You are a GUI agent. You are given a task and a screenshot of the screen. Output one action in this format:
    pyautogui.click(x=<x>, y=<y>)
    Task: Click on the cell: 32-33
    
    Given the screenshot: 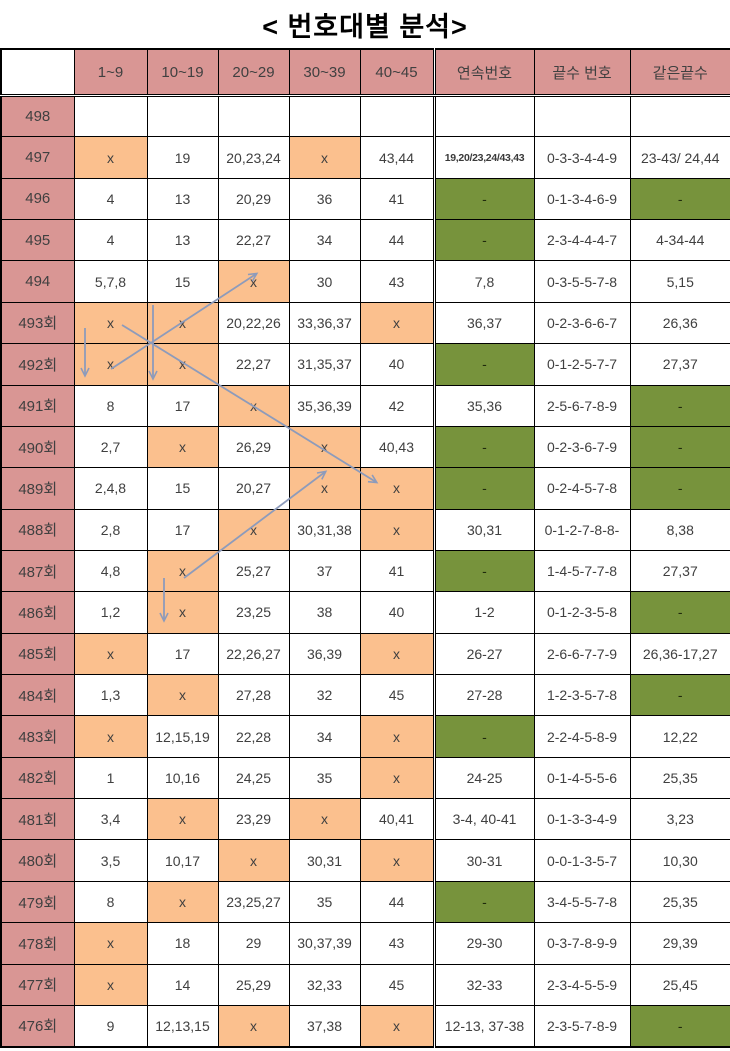 What is the action you would take?
    pyautogui.click(x=483, y=984)
    